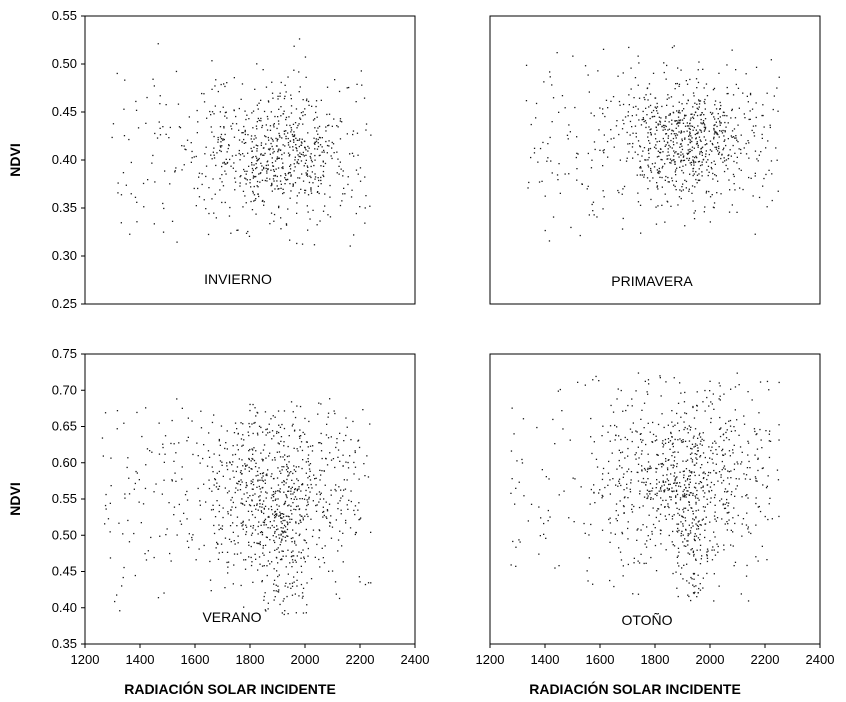 This screenshot has width=846, height=702. What do you see at coordinates (652, 143) in the screenshot?
I see `scatter-points` at bounding box center [652, 143].